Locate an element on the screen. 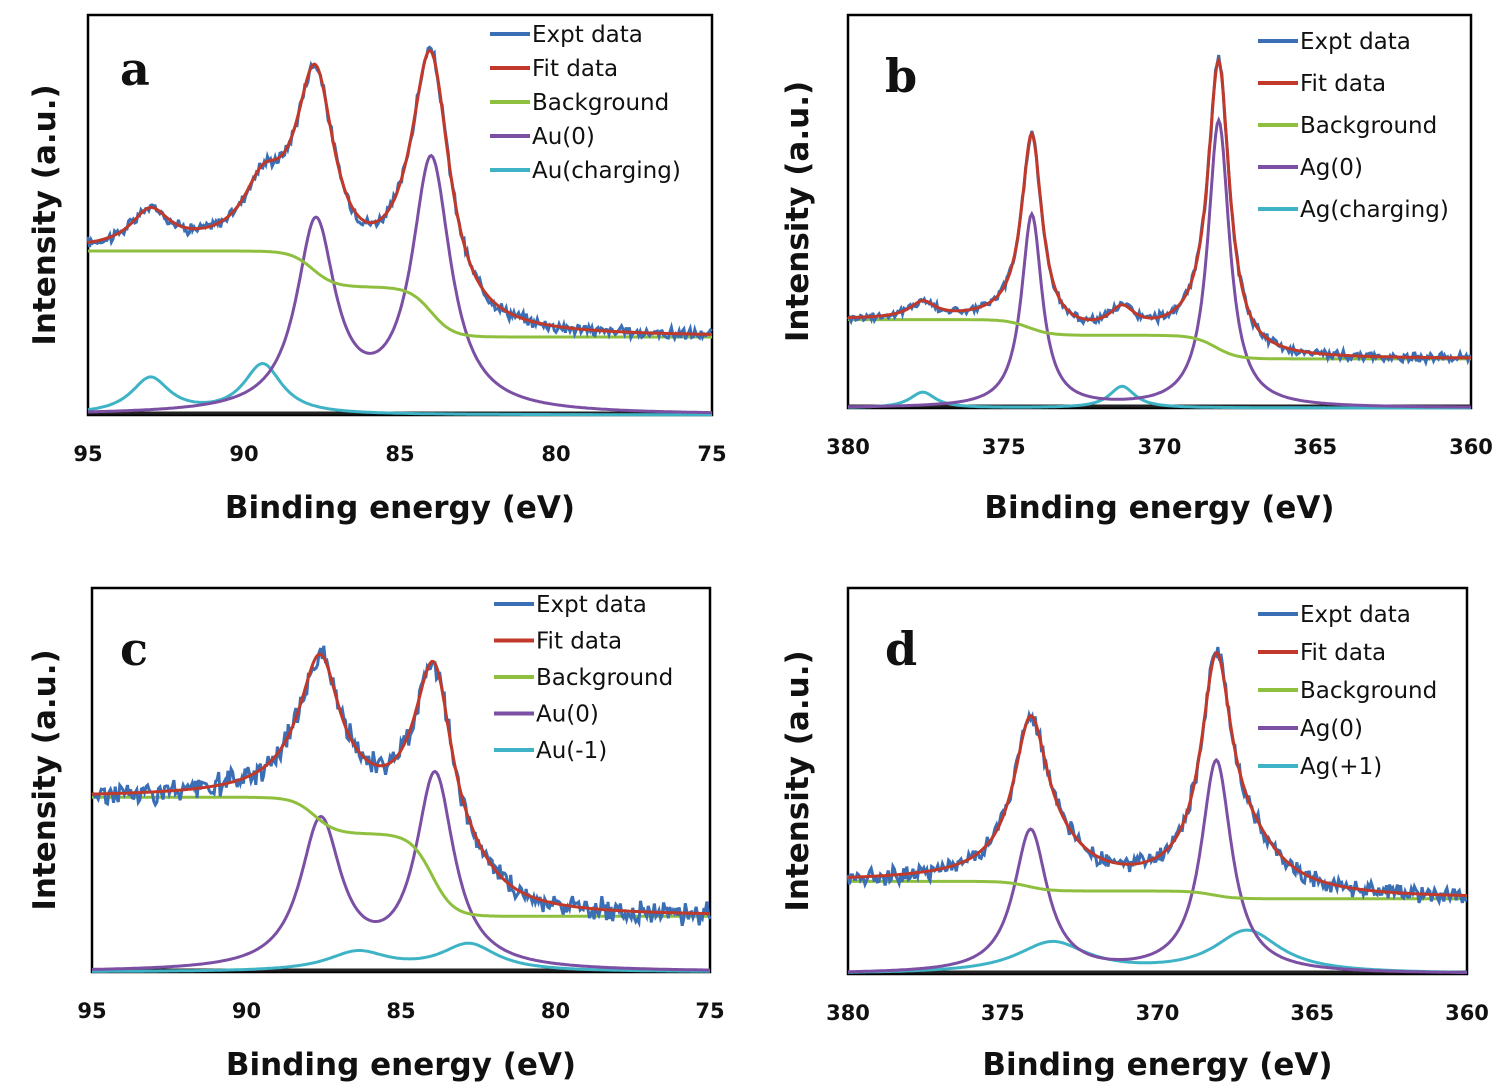 The image size is (1506, 1087). legend: Expt data Fit data Background Au(0) Au(-1) is located at coordinates (583, 678).